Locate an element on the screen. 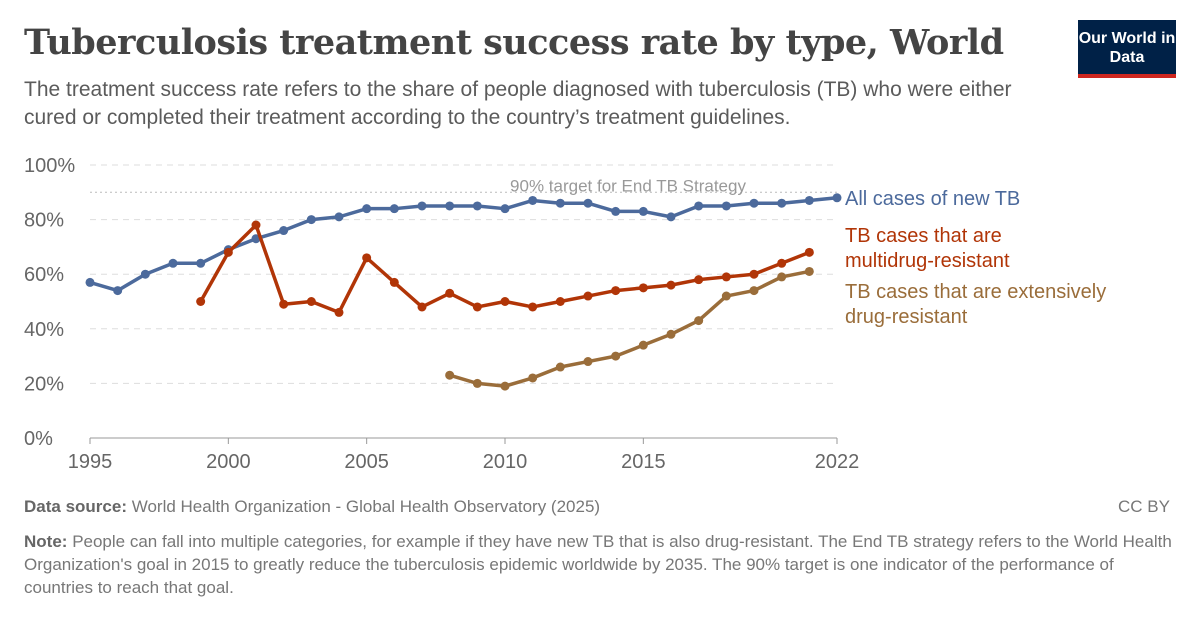 The width and height of the screenshot is (1200, 627). legend-label: TB cases that are is located at coordinates (923, 236).